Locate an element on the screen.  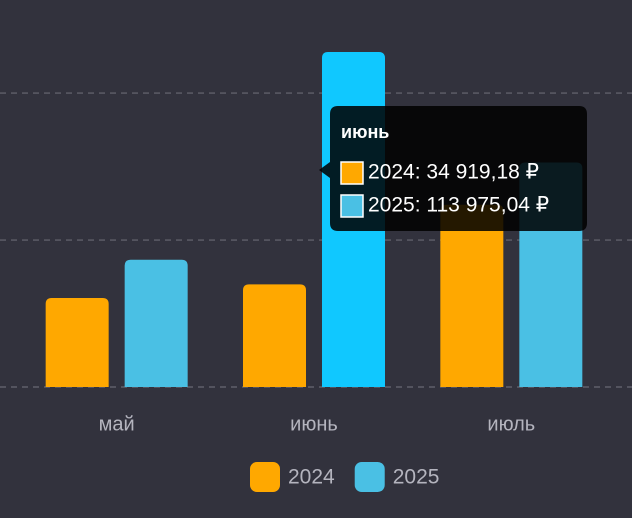
tooltip: июнь 2024: 34 919,18 ₽ 2025: 113 975,04 ₽ is located at coordinates (453, 168).